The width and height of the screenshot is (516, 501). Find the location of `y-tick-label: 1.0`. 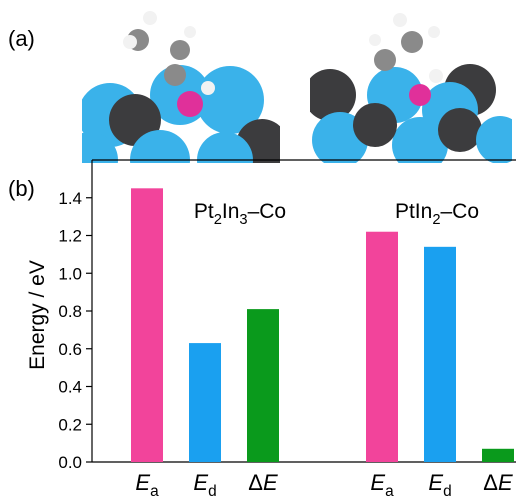

y-tick-label: 1.0 is located at coordinates (70, 273).